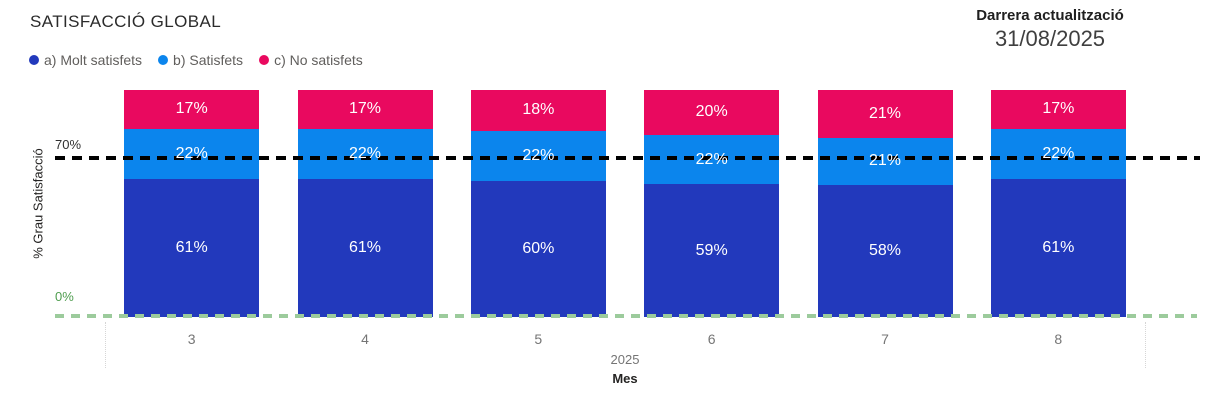 The height and width of the screenshot is (405, 1219). I want to click on legend-item-label: c) No satisfets, so click(318, 60).